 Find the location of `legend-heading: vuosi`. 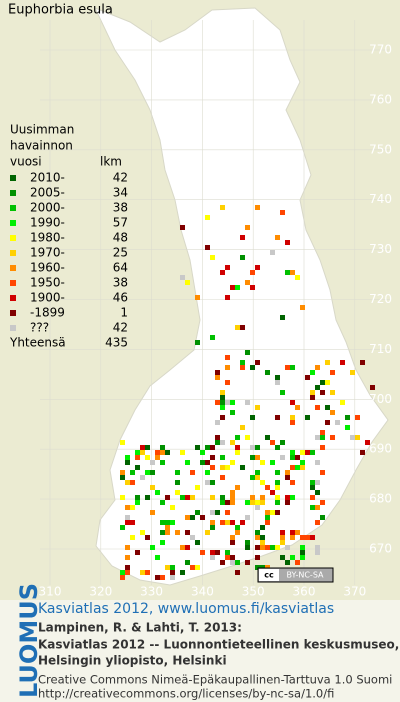

legend-heading: vuosi is located at coordinates (26, 162).